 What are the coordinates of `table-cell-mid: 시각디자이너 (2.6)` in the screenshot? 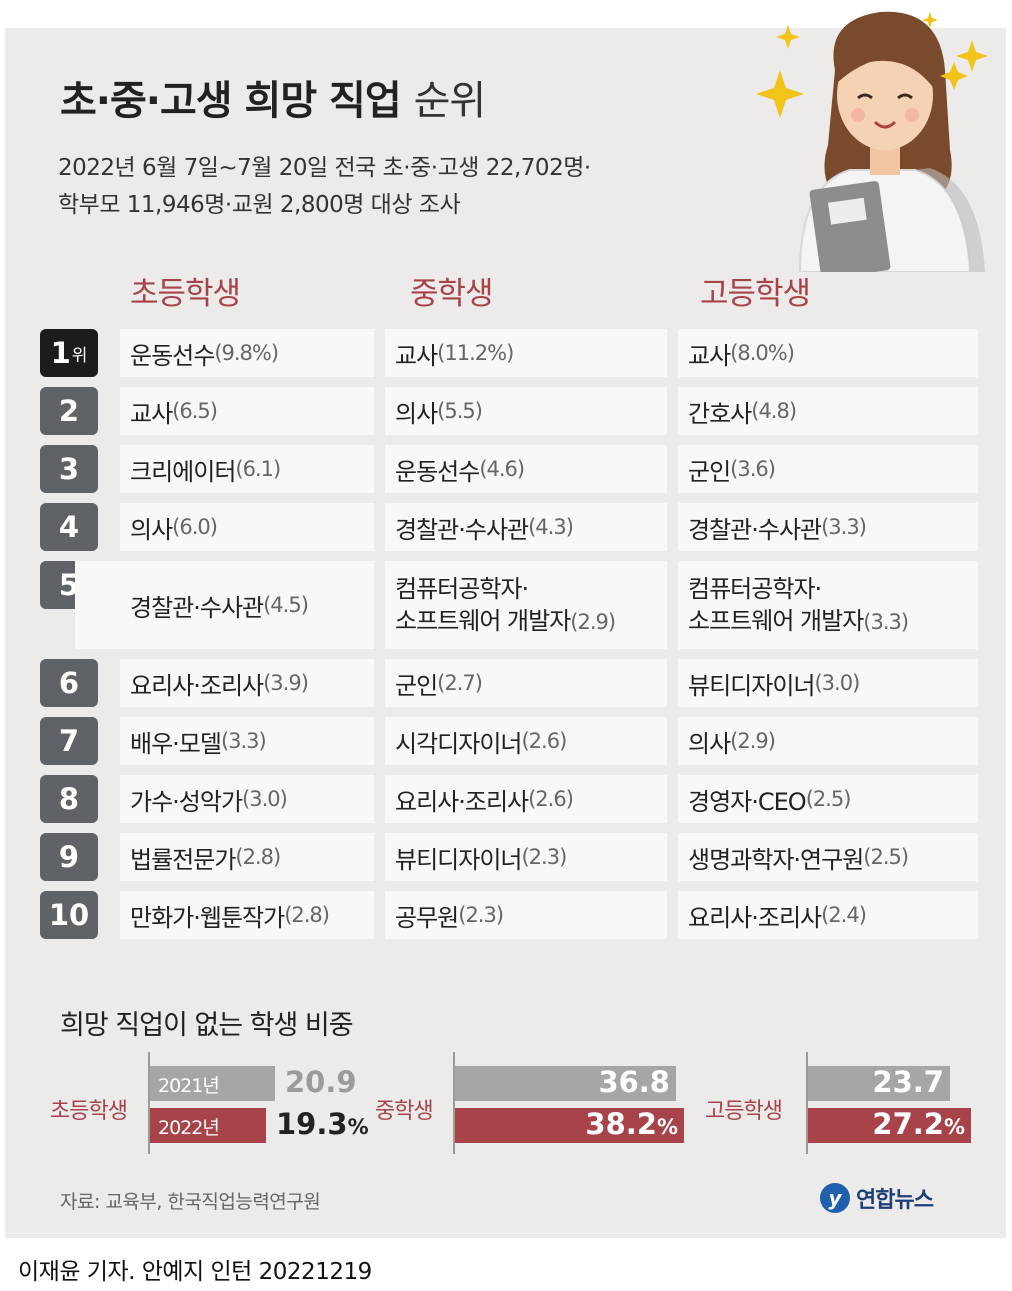 It's located at (526, 741).